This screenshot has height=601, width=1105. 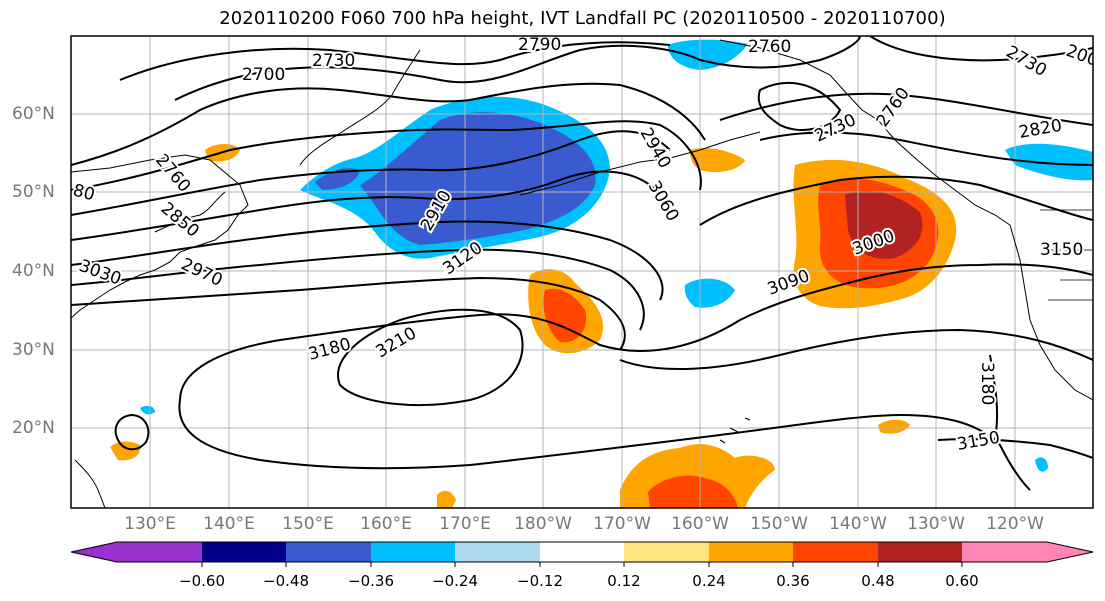 I want to click on lon-label: 120°W, so click(x=1015, y=524).